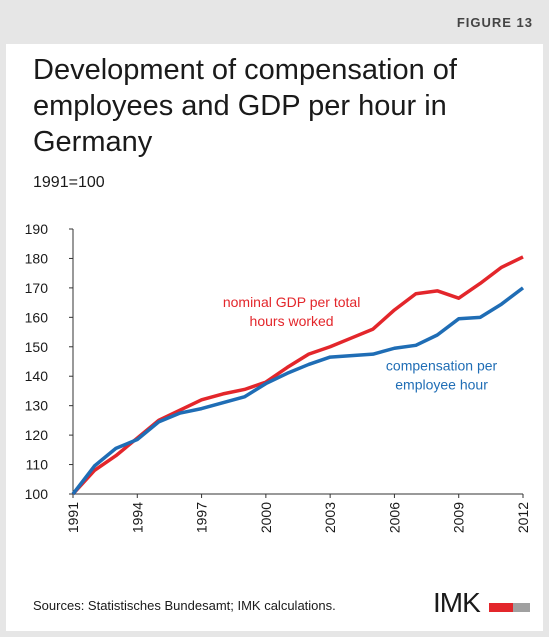 The height and width of the screenshot is (637, 549). I want to click on y-tick-label: 140, so click(37, 376).